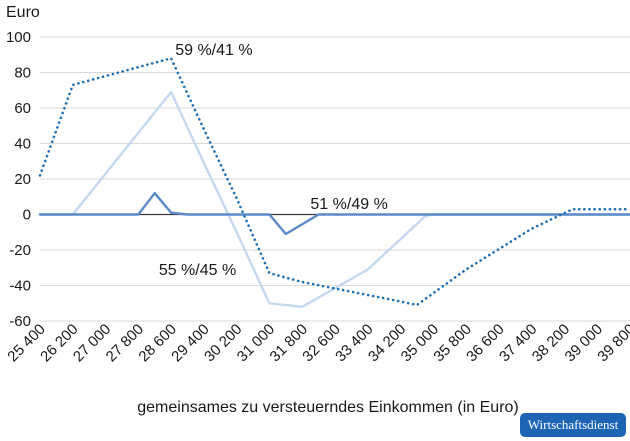 The width and height of the screenshot is (630, 441). Describe the element at coordinates (23, 12) in the screenshot. I see `y-axis-label: Euro` at that location.